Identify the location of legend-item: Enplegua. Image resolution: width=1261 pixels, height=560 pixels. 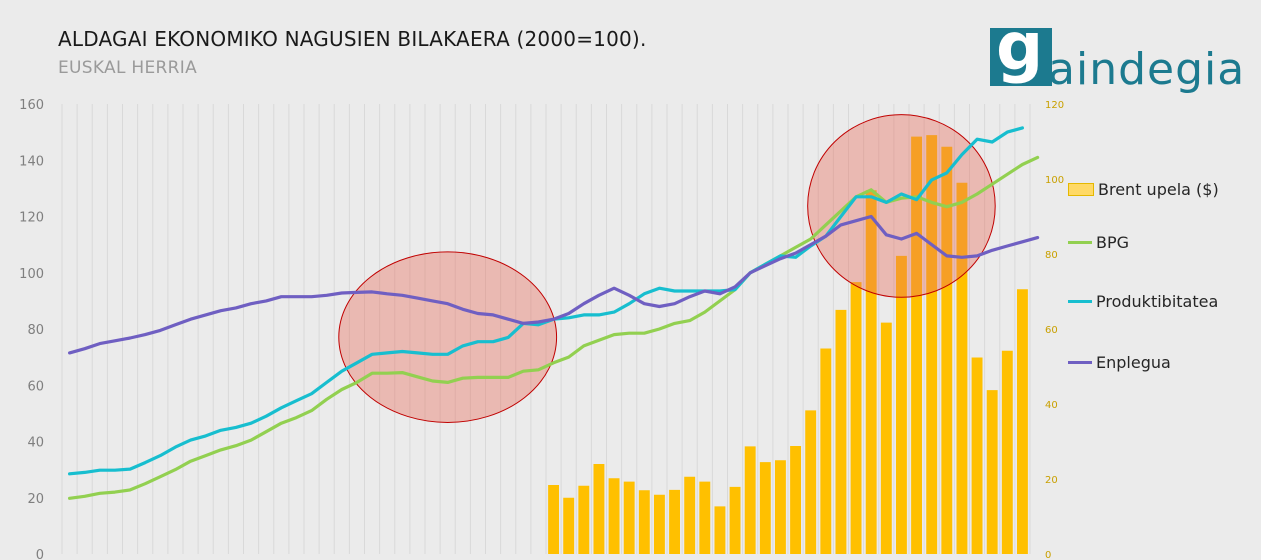
(1119, 362).